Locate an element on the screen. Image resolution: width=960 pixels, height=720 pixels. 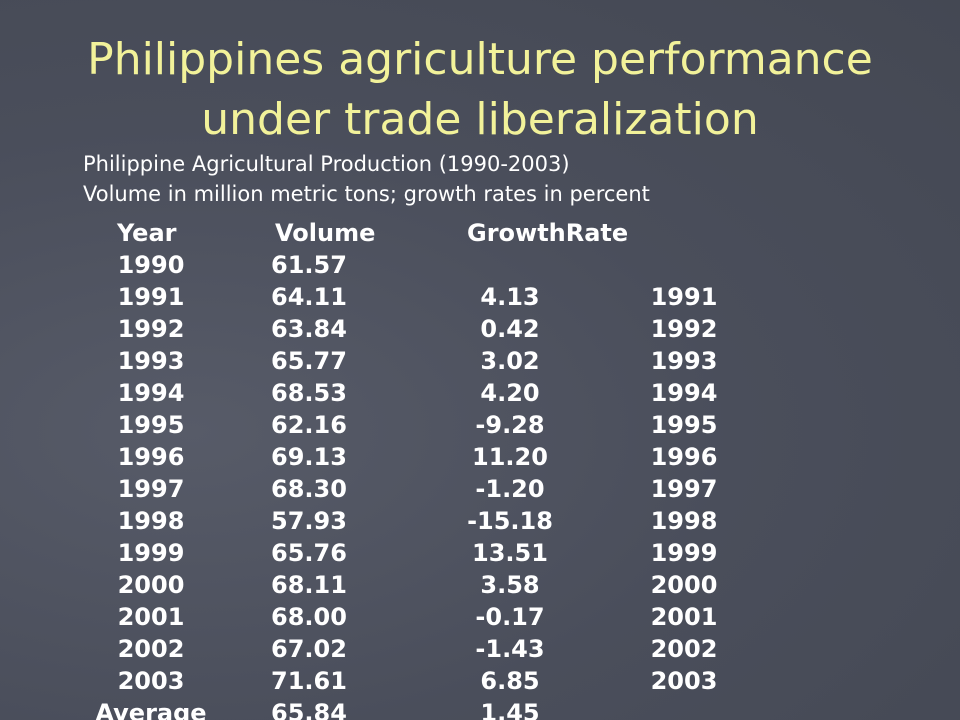
table-cell: 13.51 is located at coordinates (510, 553).